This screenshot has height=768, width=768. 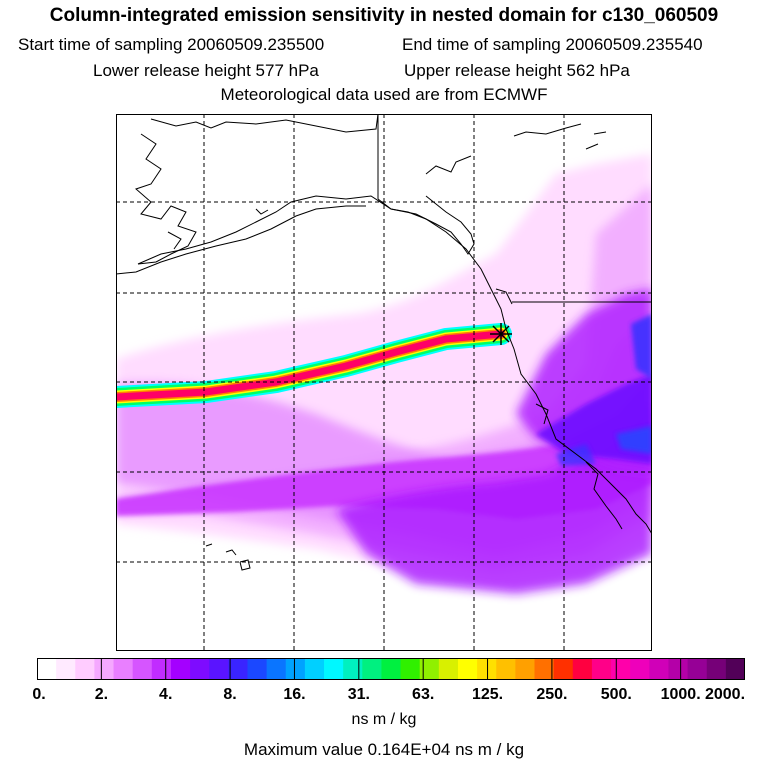 I want to click on colorbar-tick-label: 31., so click(x=358, y=694).